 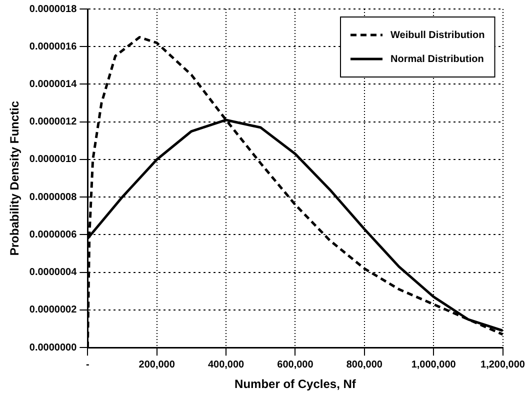 What do you see at coordinates (15, 178) in the screenshot?
I see `y-axis-title: Probability Density Functic` at bounding box center [15, 178].